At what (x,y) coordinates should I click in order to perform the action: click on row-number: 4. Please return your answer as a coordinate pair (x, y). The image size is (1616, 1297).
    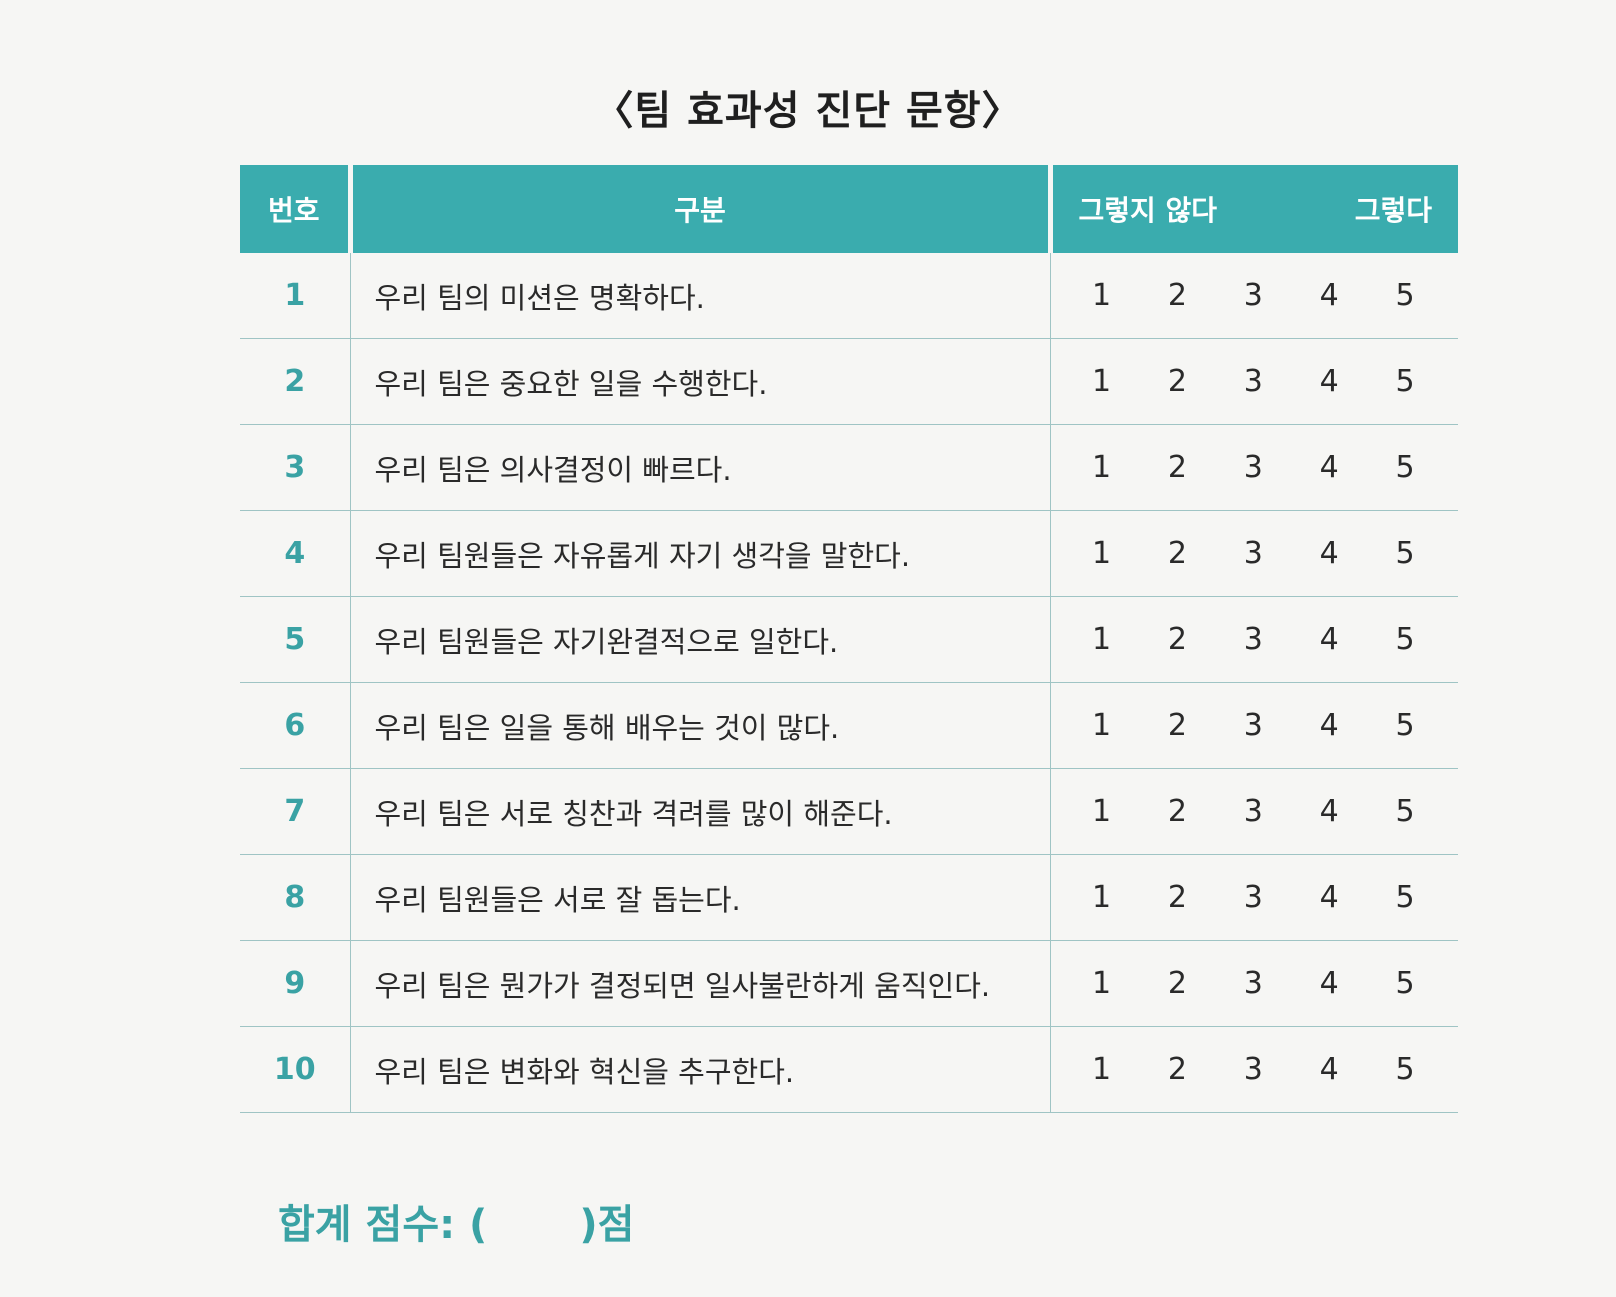
    Looking at the image, I should click on (295, 553).